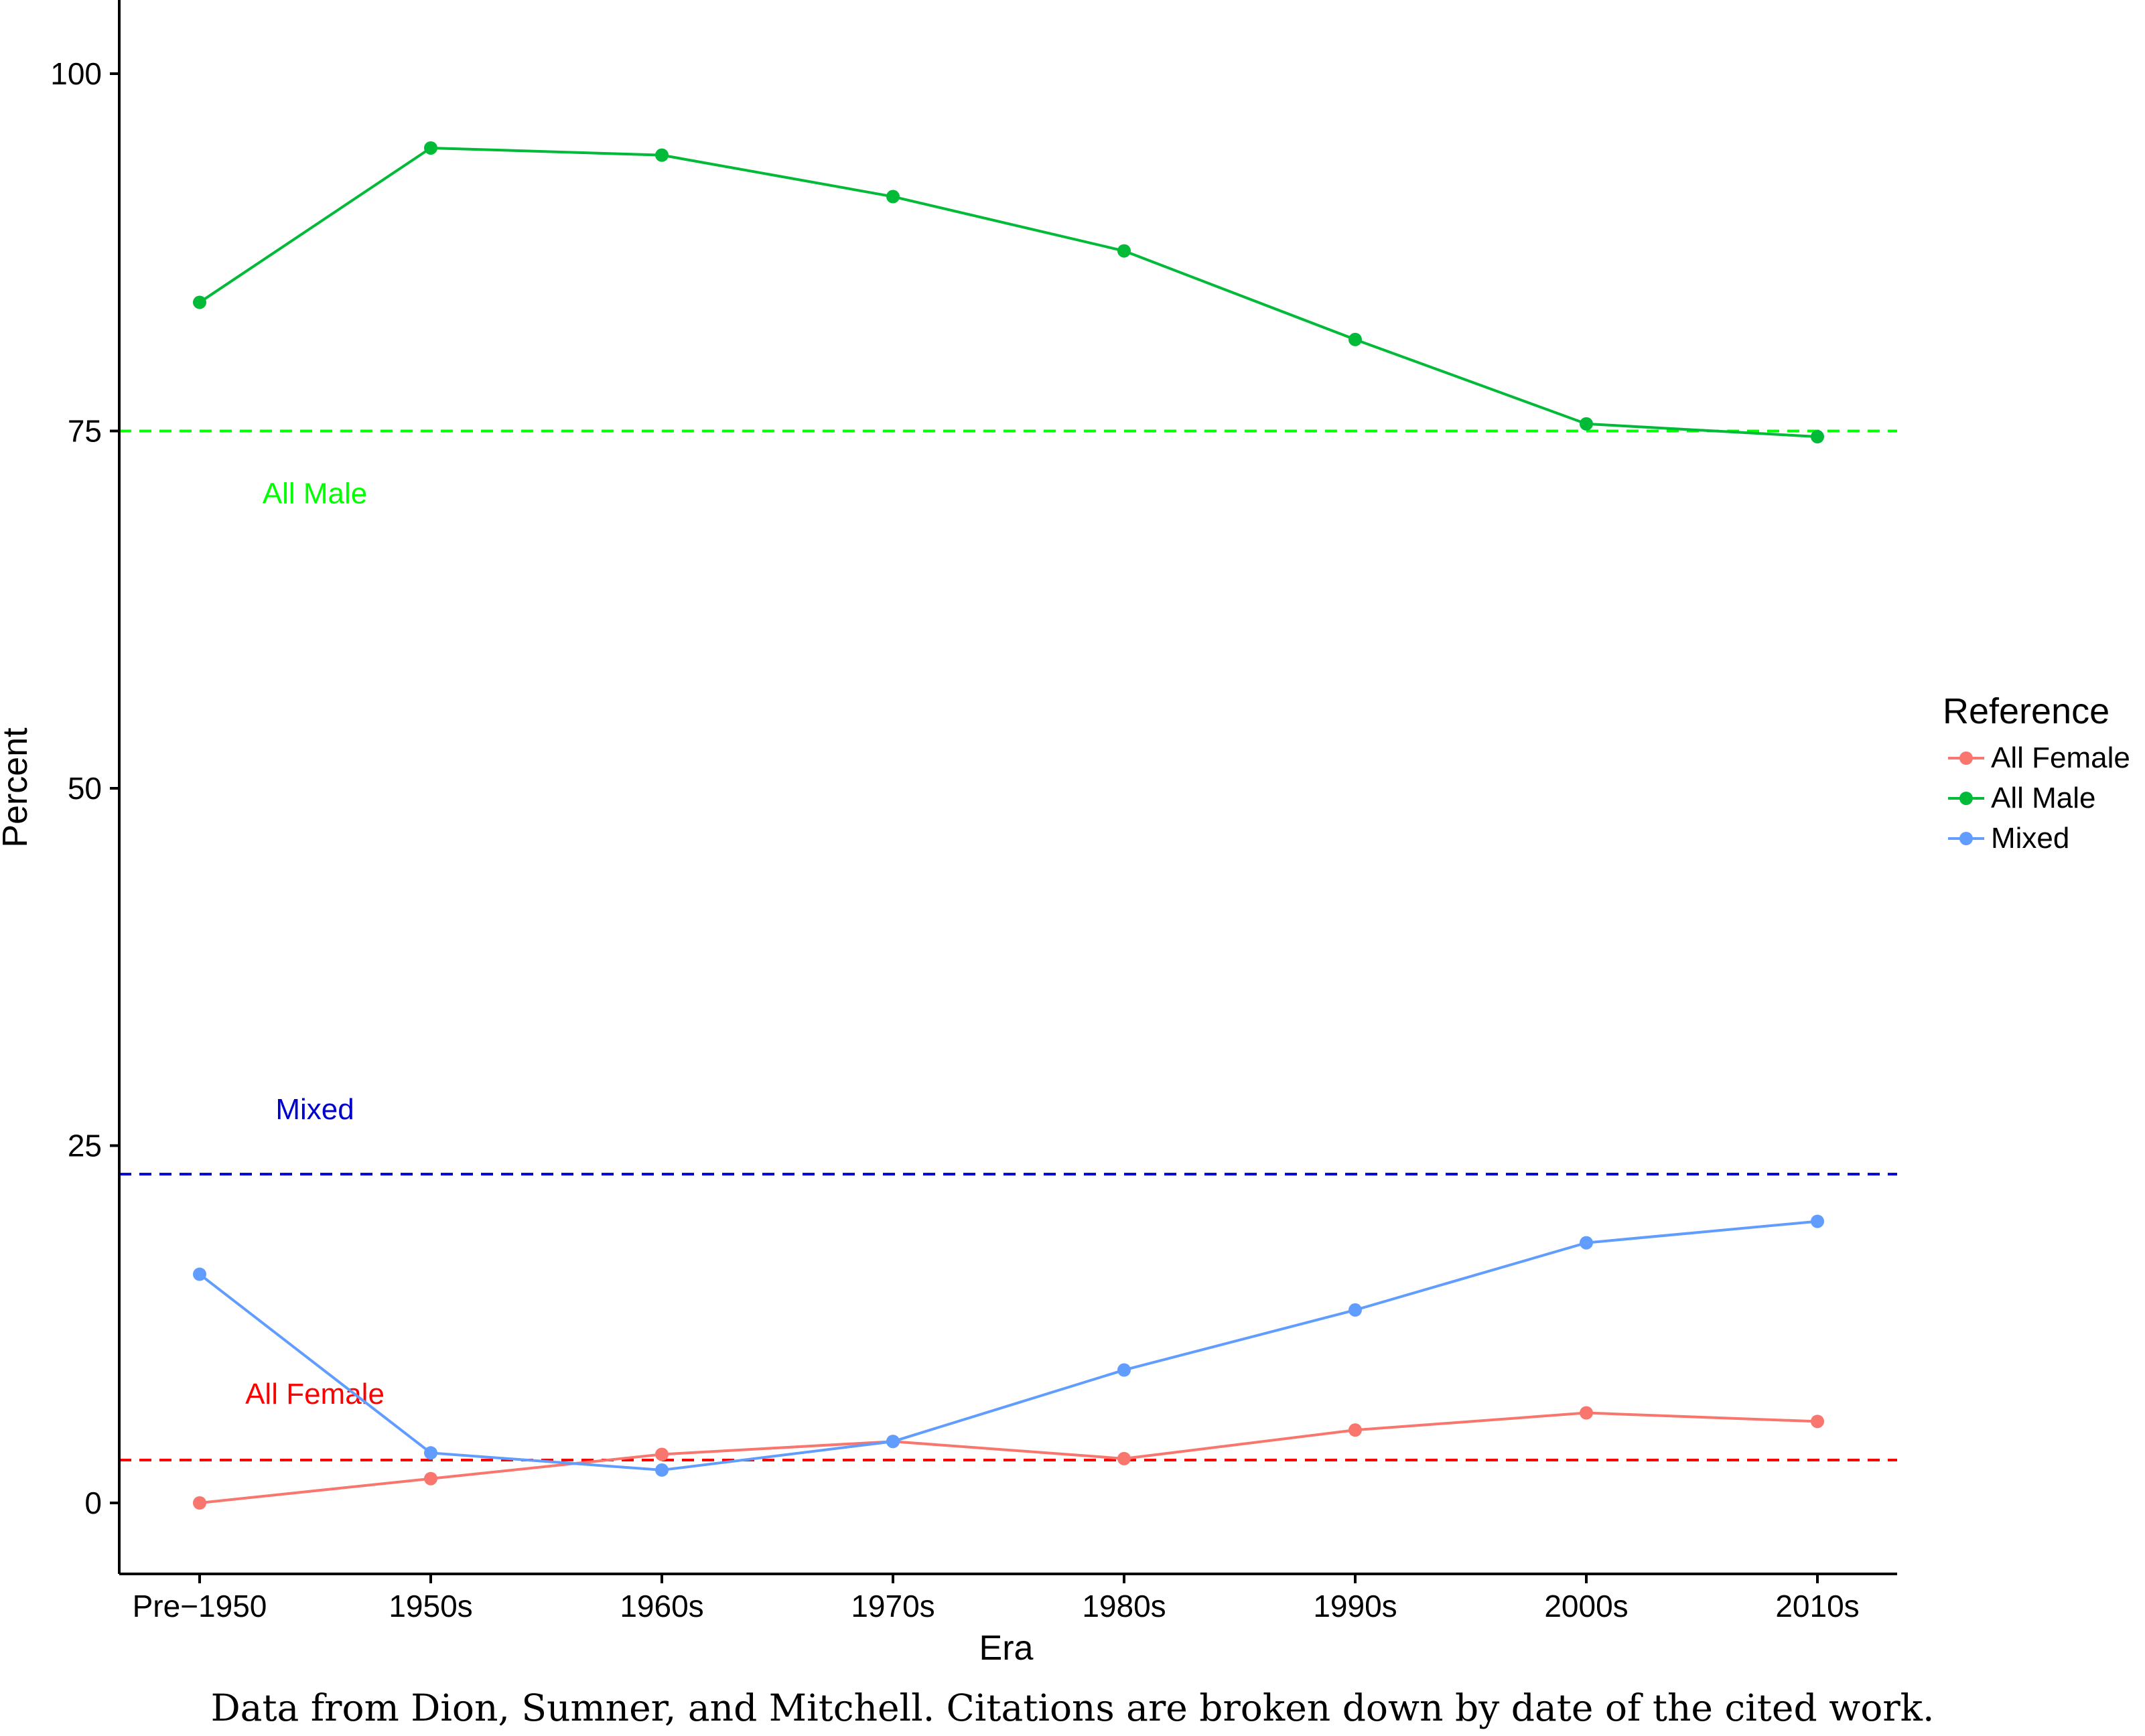  Describe the element at coordinates (85, 788) in the screenshot. I see `y-tick-label-50: 50` at that location.